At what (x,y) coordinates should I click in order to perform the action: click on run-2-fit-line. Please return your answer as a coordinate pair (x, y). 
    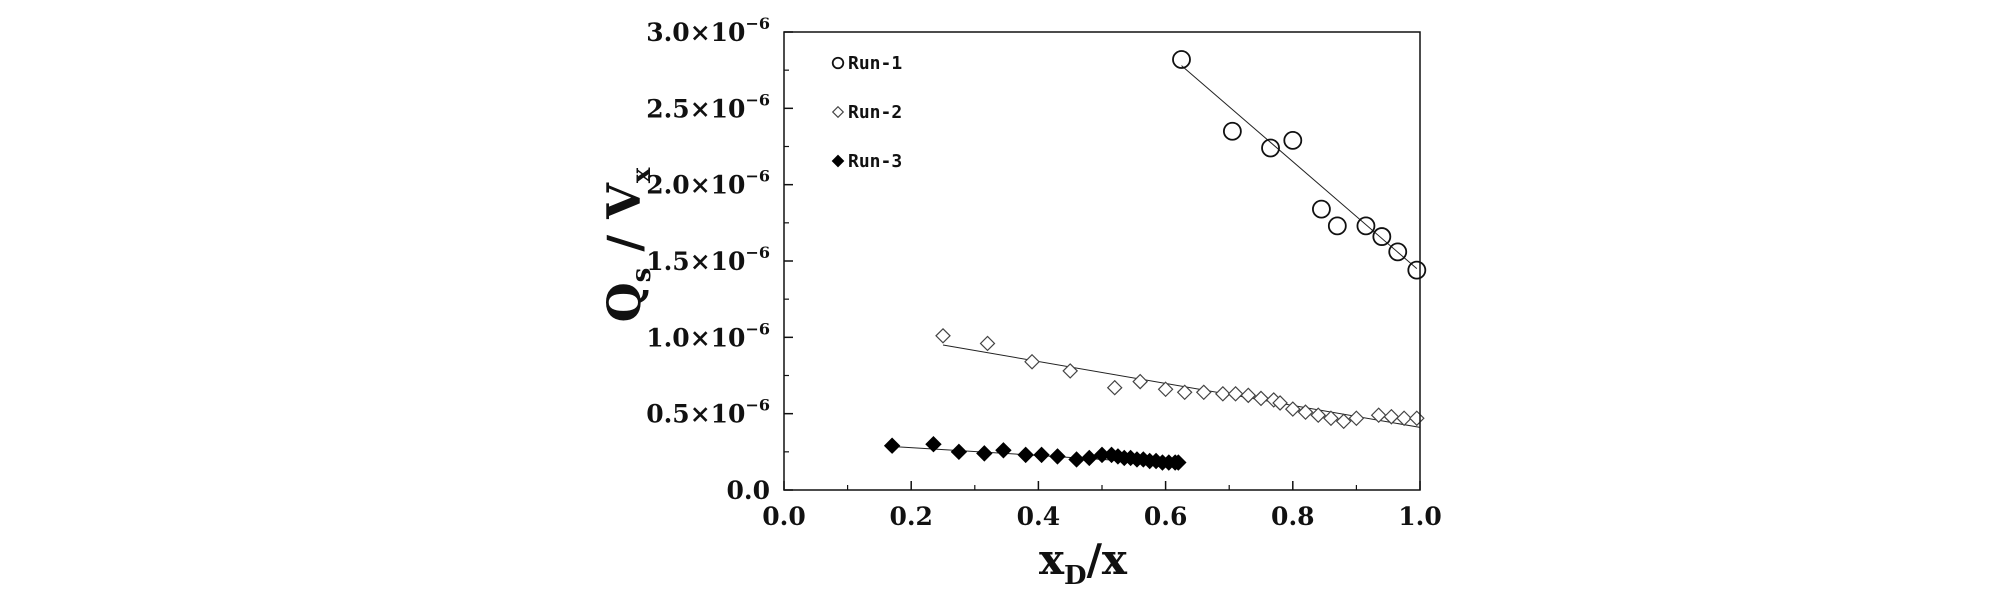
    Looking at the image, I should click on (1181, 386).